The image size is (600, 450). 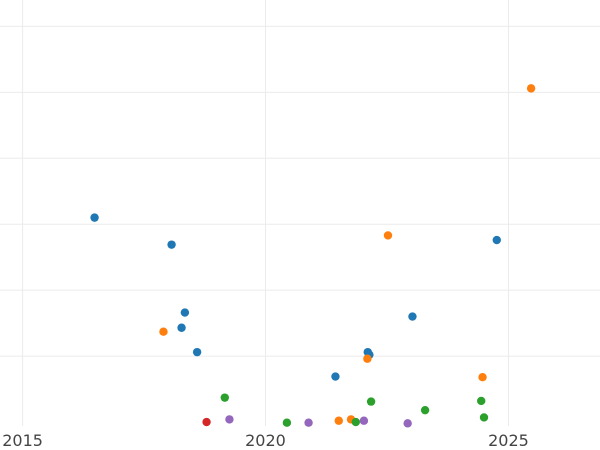 I want to click on x-tick-label: 2025, so click(x=508, y=440).